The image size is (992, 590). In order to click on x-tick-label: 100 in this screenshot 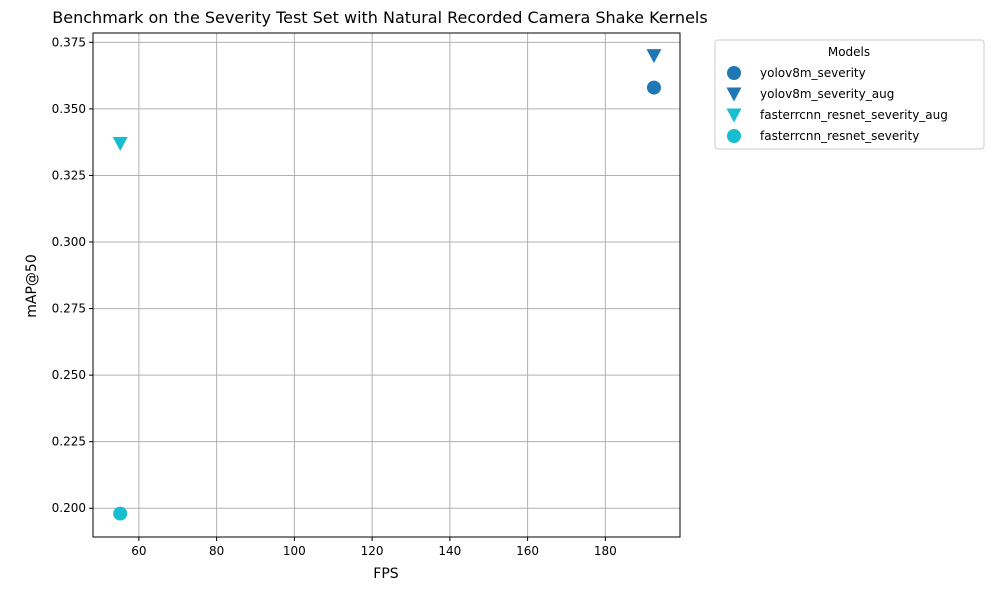, I will do `click(294, 551)`.